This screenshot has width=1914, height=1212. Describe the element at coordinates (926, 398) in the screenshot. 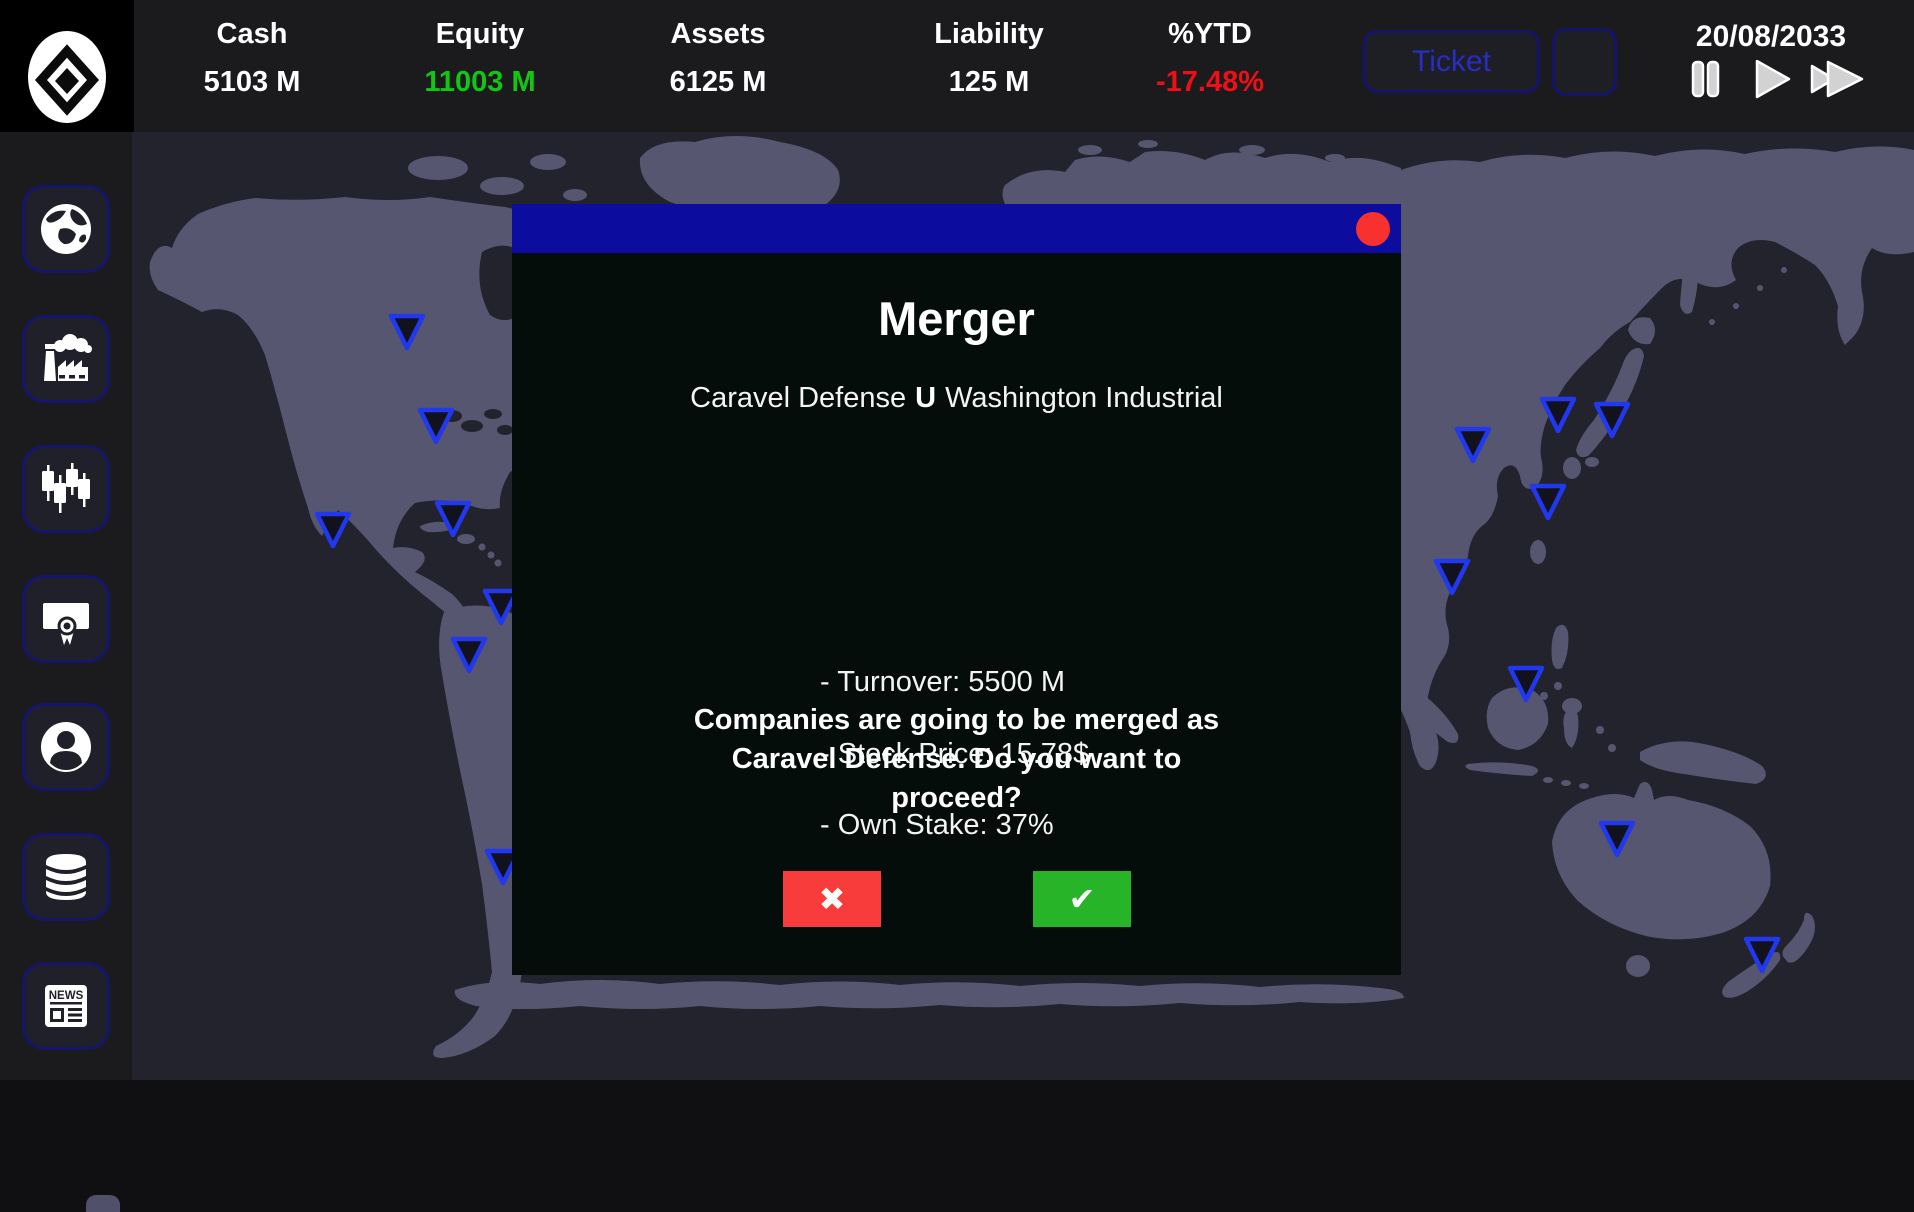

I see `union-symbol: U` at that location.